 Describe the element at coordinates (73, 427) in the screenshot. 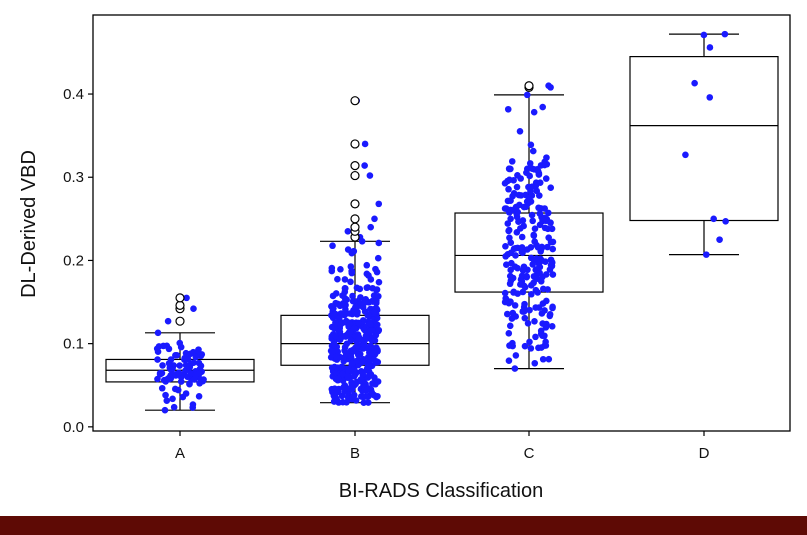

I see `y-tick-label: 0.0` at that location.